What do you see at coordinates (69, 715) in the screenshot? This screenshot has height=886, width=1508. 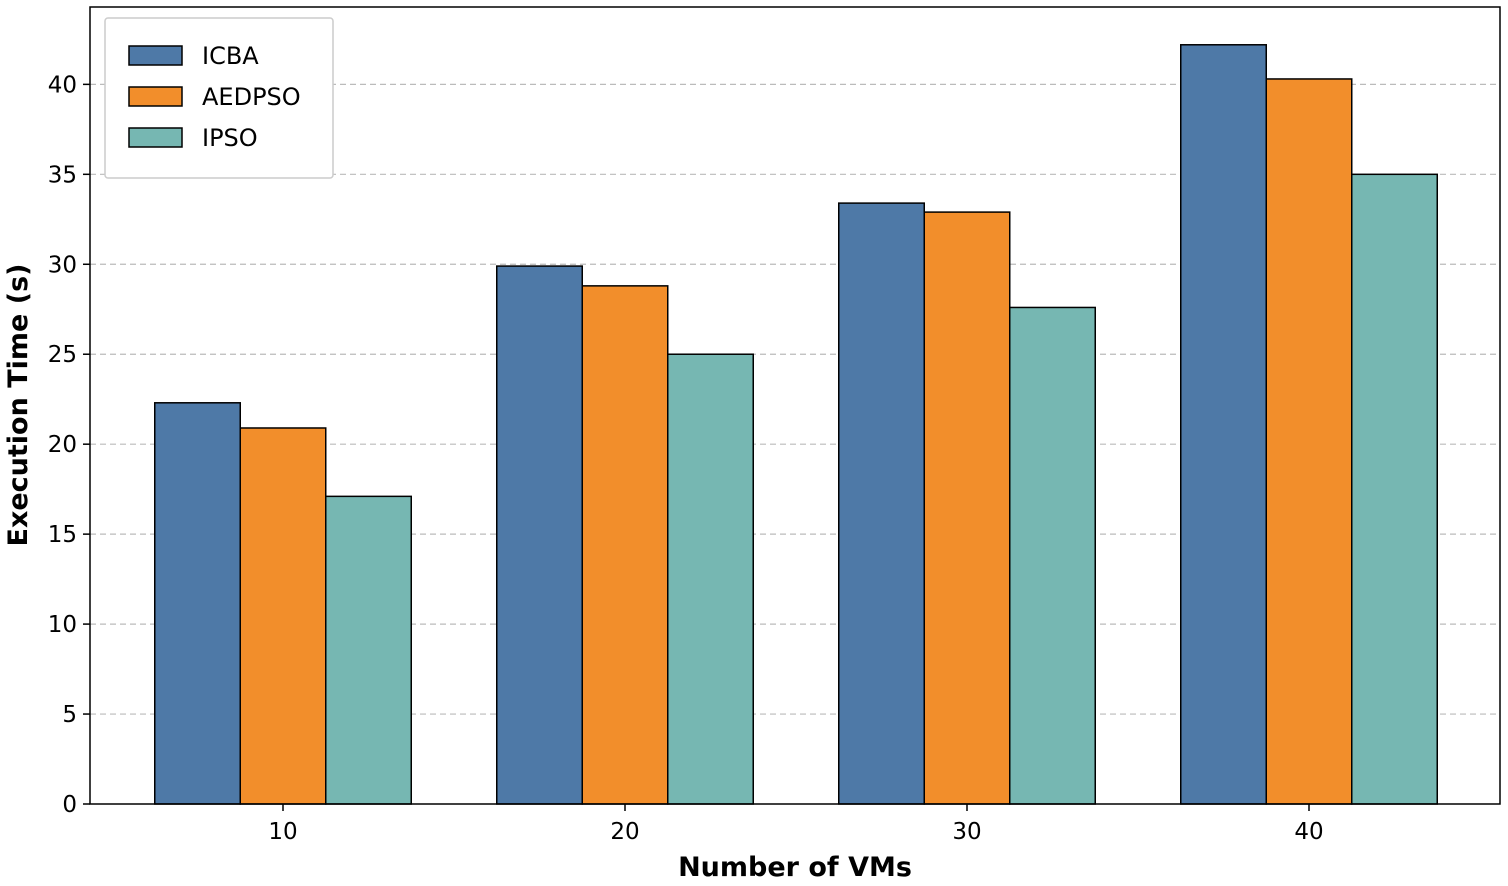 I see `y-tick-label: 5` at bounding box center [69, 715].